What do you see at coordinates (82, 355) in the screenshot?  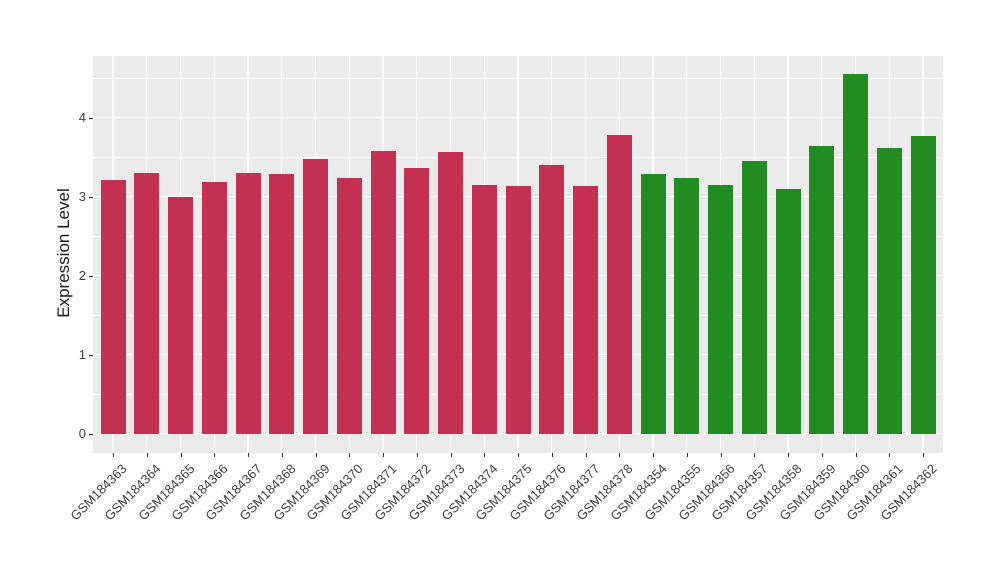 I see `y-tick-label: 1` at bounding box center [82, 355].